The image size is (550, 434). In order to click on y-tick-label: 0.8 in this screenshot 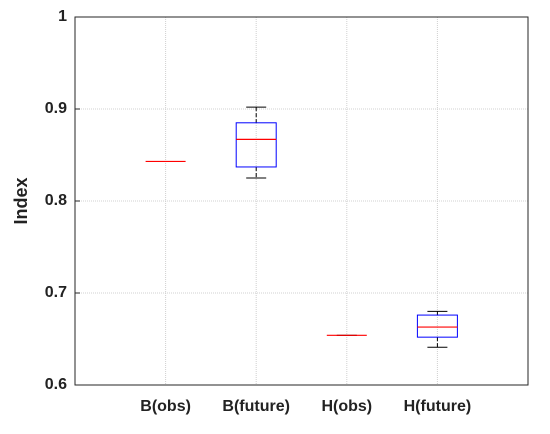, I will do `click(56, 200)`.